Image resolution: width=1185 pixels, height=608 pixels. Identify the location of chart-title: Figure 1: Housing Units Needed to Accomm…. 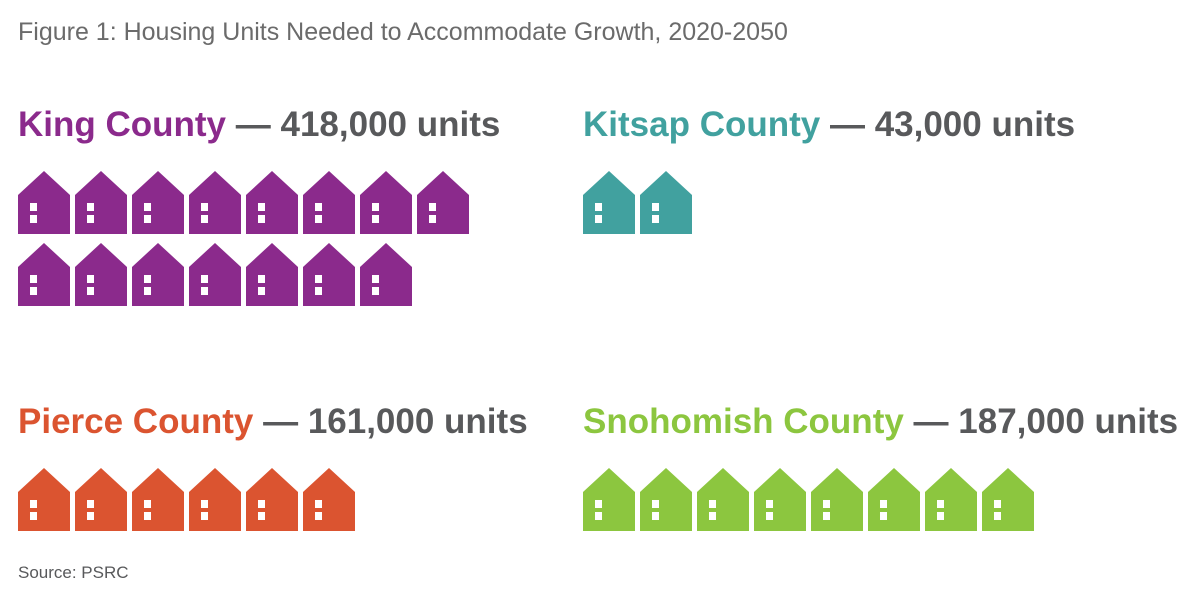
(403, 32).